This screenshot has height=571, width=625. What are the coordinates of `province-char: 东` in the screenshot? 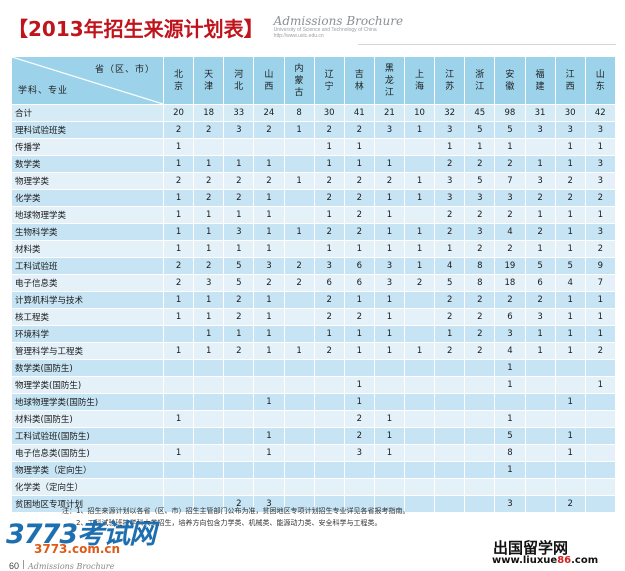 It's located at (600, 86).